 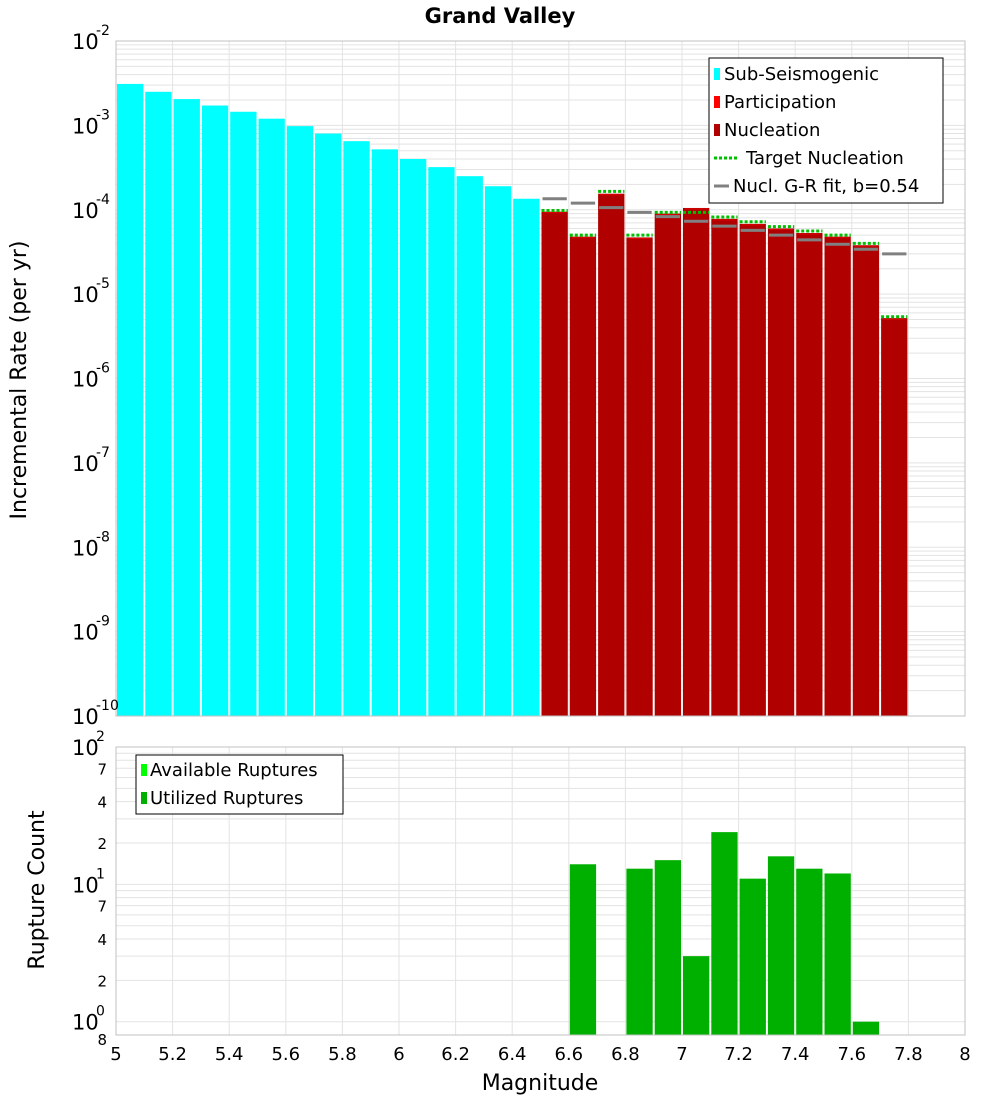 I want to click on chart-title: Grand Valley, so click(x=500, y=16).